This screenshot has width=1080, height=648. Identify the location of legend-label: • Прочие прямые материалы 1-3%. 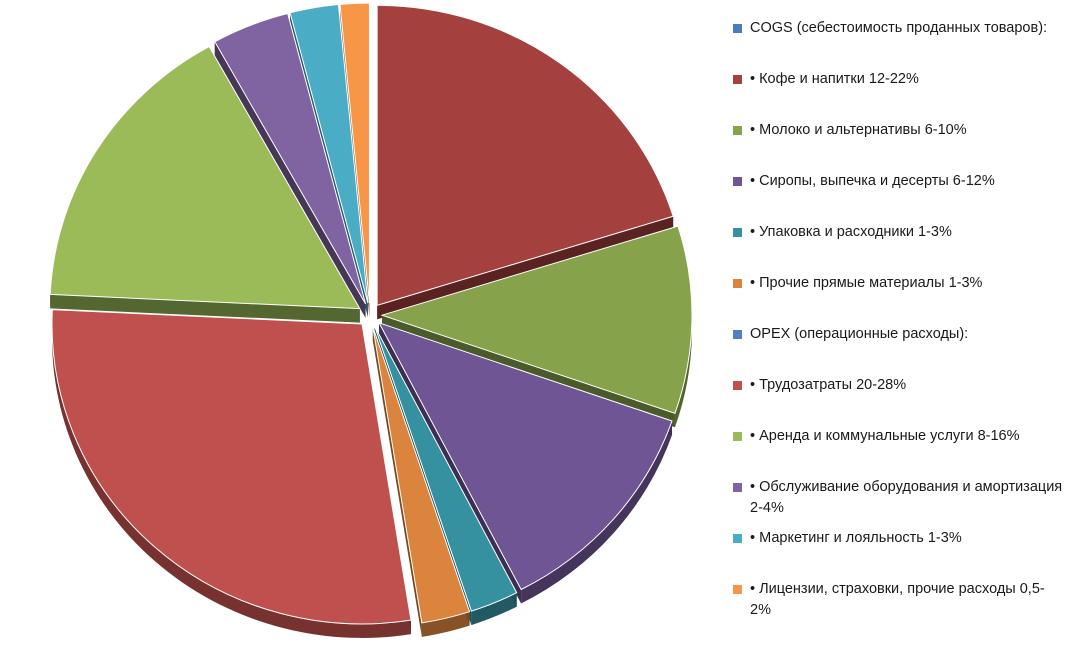
(866, 283).